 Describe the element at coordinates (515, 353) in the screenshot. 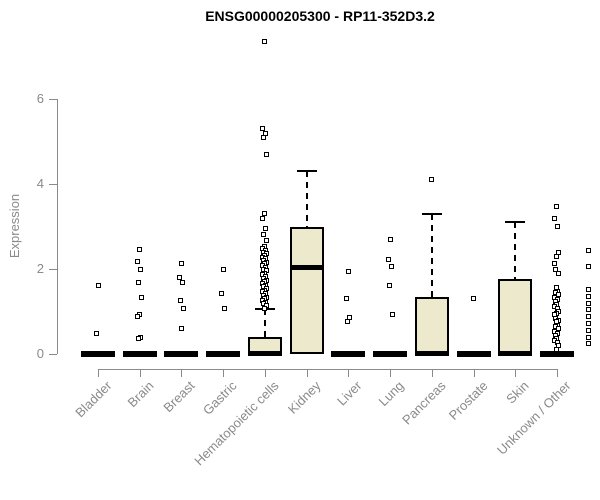

I see `median-line-skin` at that location.